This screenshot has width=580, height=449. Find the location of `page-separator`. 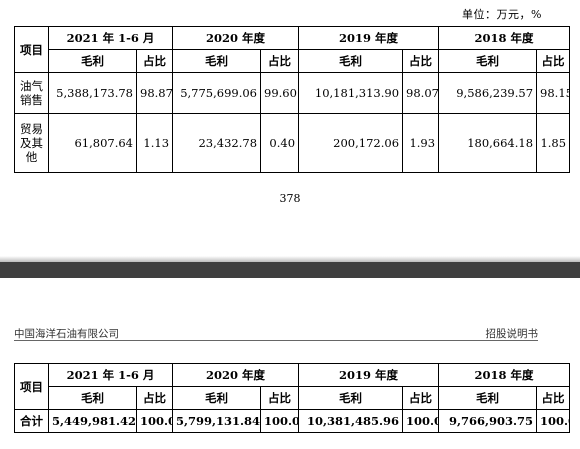

page-separator is located at coordinates (290, 267).